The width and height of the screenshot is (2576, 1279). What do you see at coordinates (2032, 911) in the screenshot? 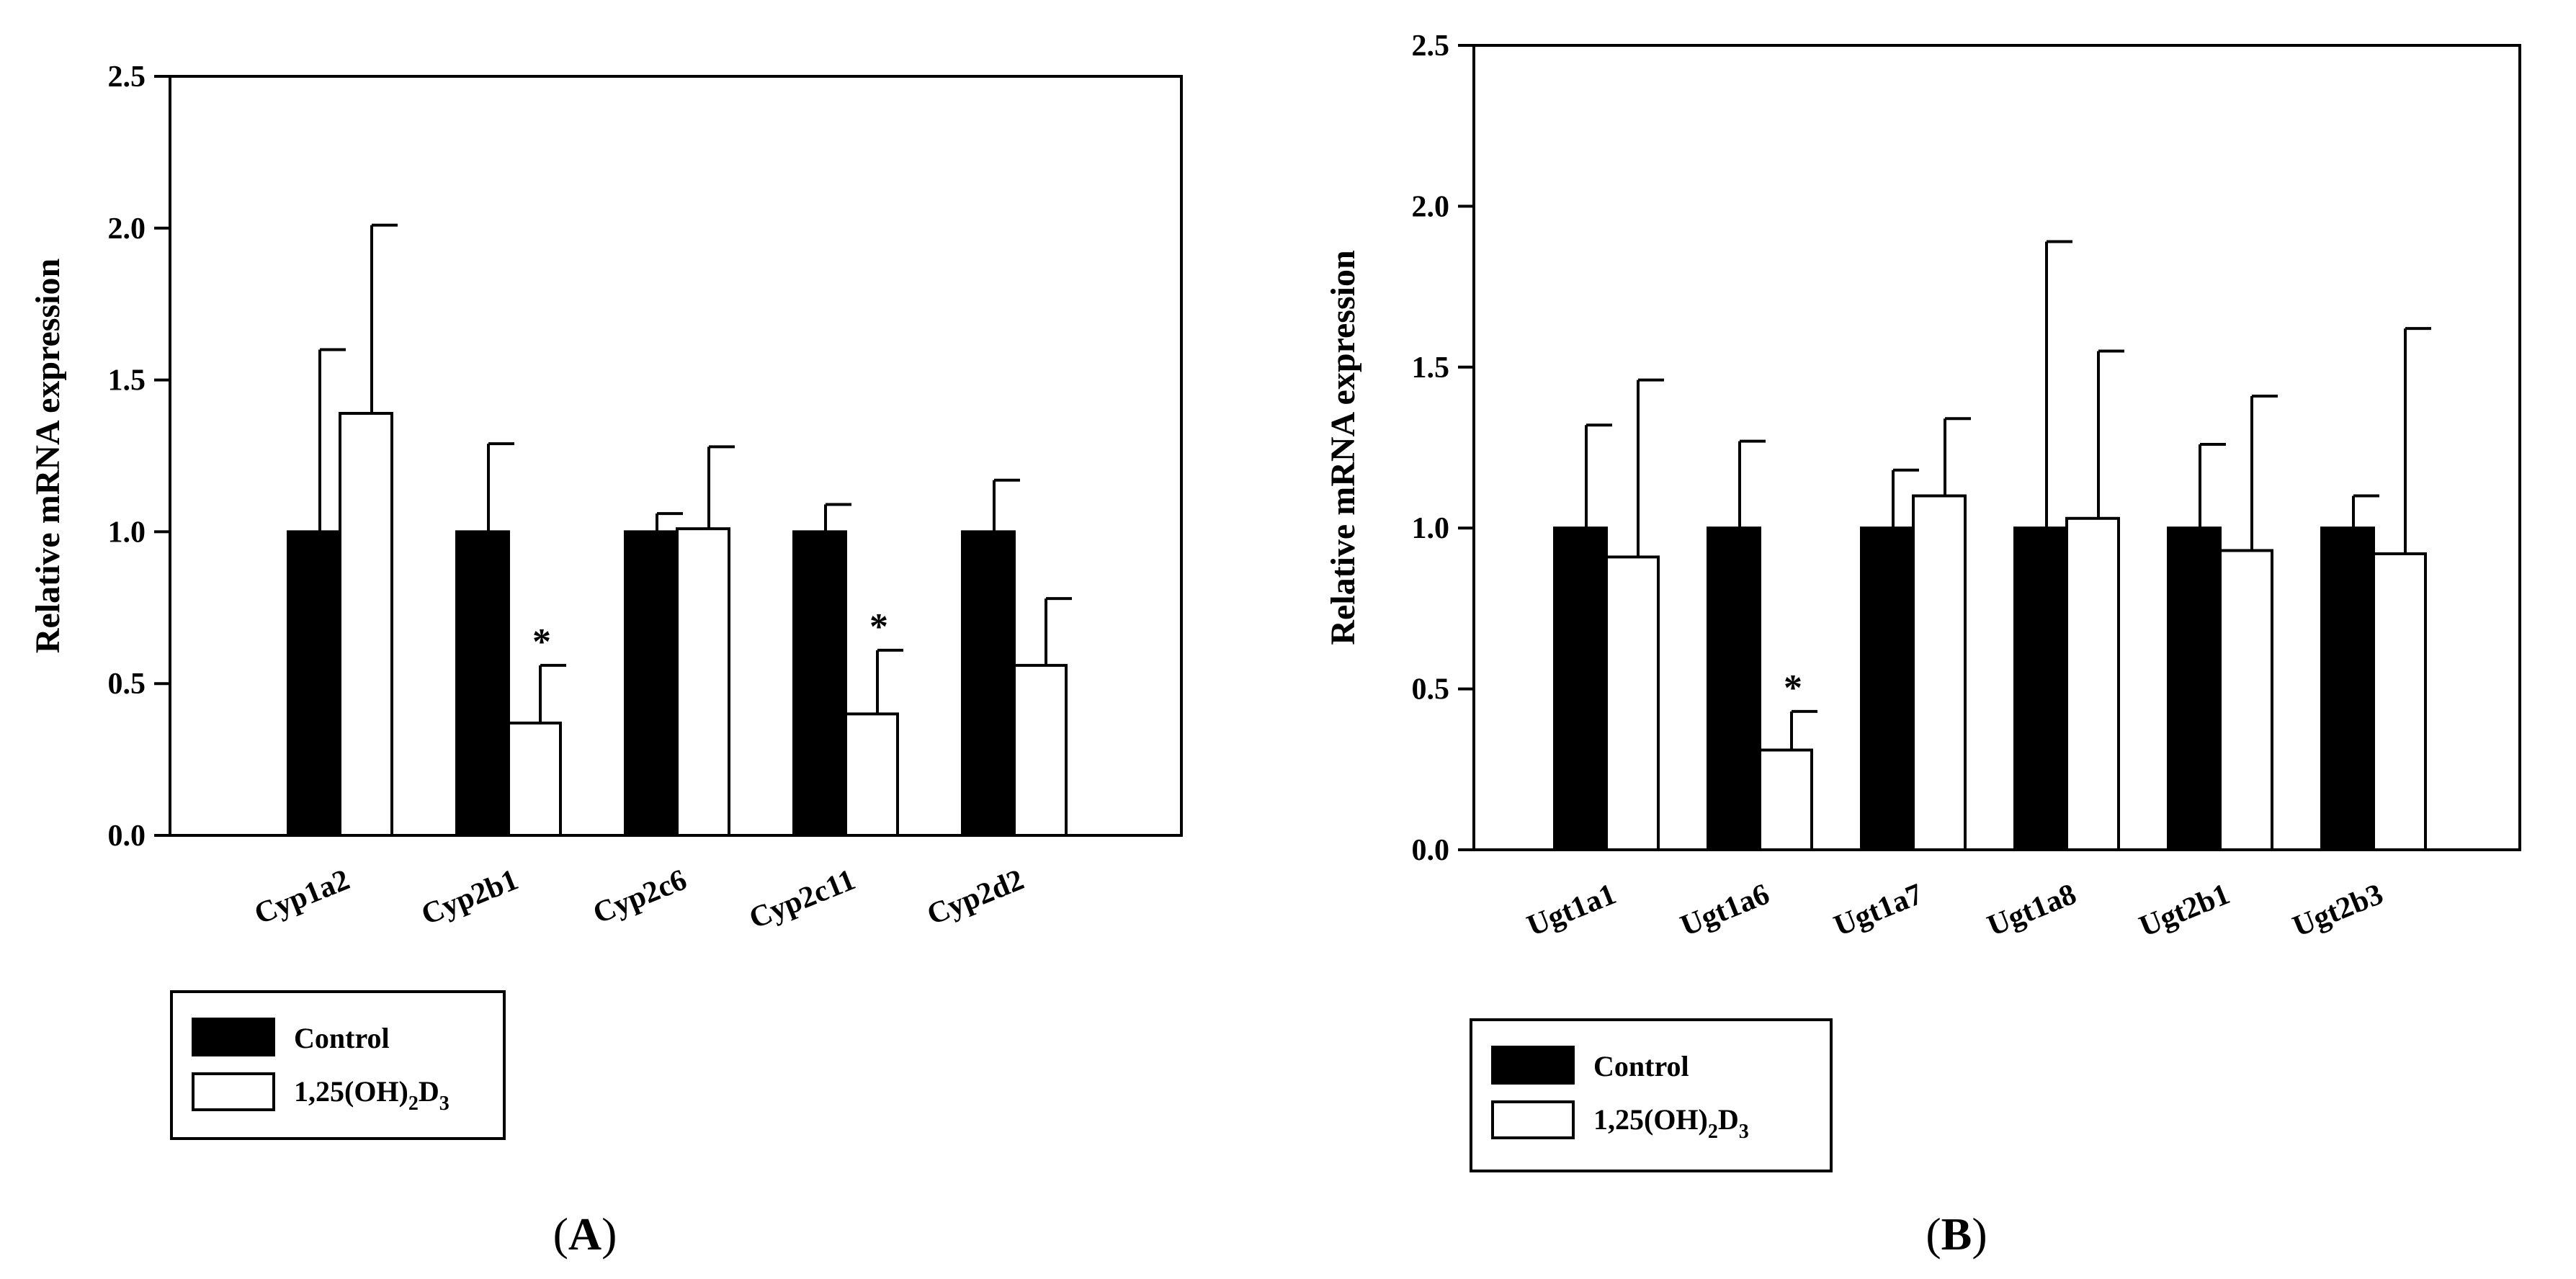
I see `x-category-label: Ugt1a8` at bounding box center [2032, 911].